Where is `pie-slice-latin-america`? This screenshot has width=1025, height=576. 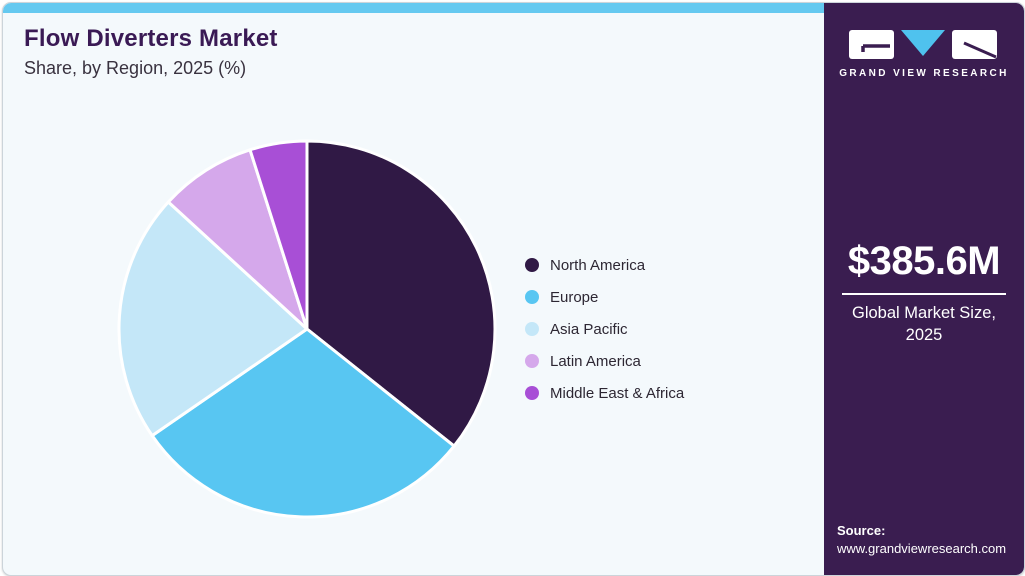 pie-slice-latin-america is located at coordinates (237, 239).